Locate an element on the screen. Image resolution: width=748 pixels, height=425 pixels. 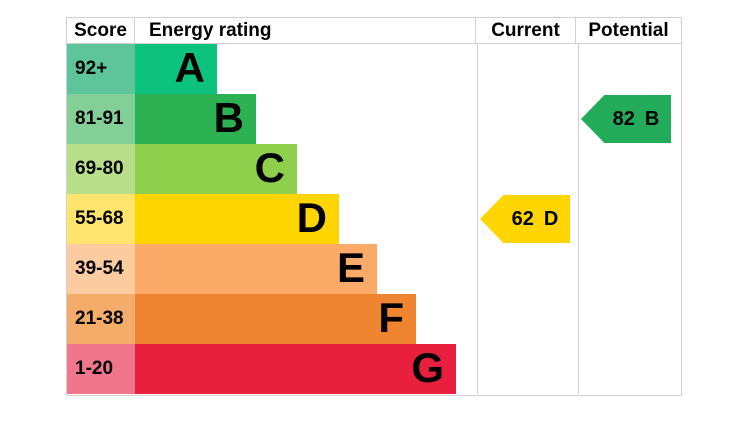
current-column-divider is located at coordinates (477, 219).